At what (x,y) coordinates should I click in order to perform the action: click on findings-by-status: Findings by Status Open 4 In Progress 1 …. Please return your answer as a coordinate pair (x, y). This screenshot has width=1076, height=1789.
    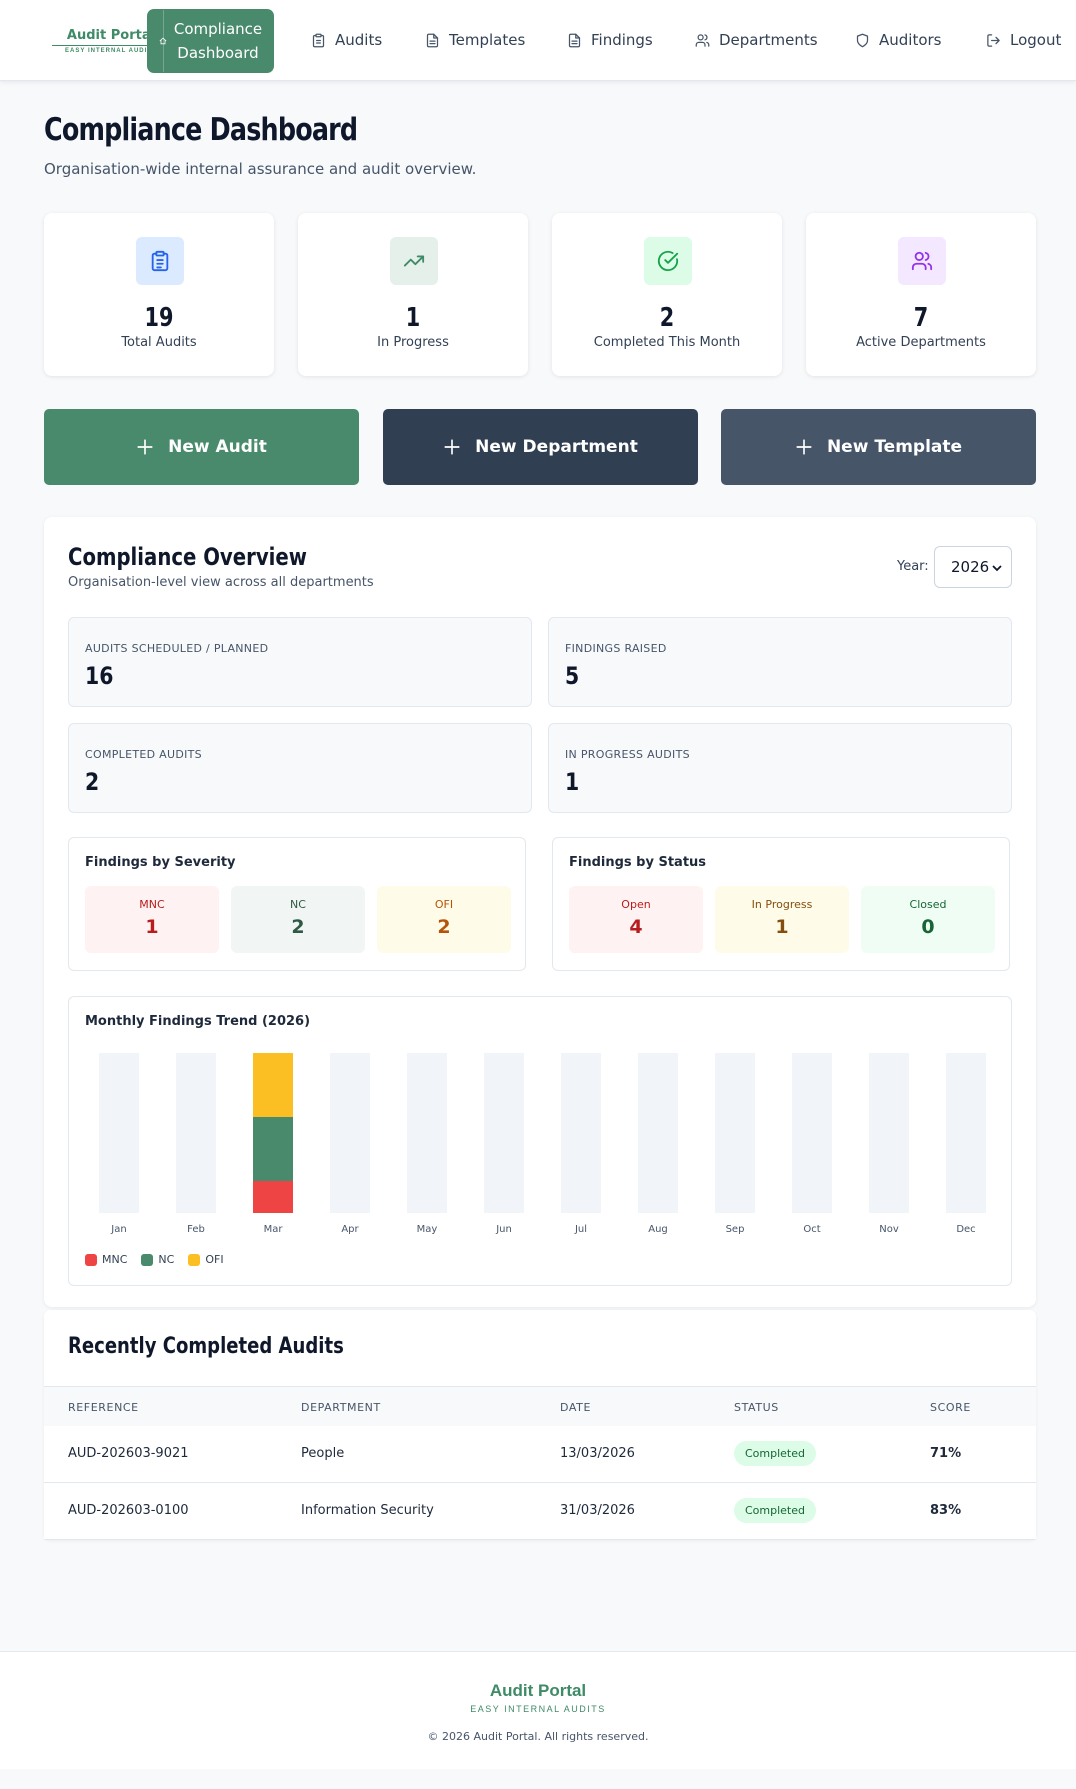
    Looking at the image, I should click on (781, 904).